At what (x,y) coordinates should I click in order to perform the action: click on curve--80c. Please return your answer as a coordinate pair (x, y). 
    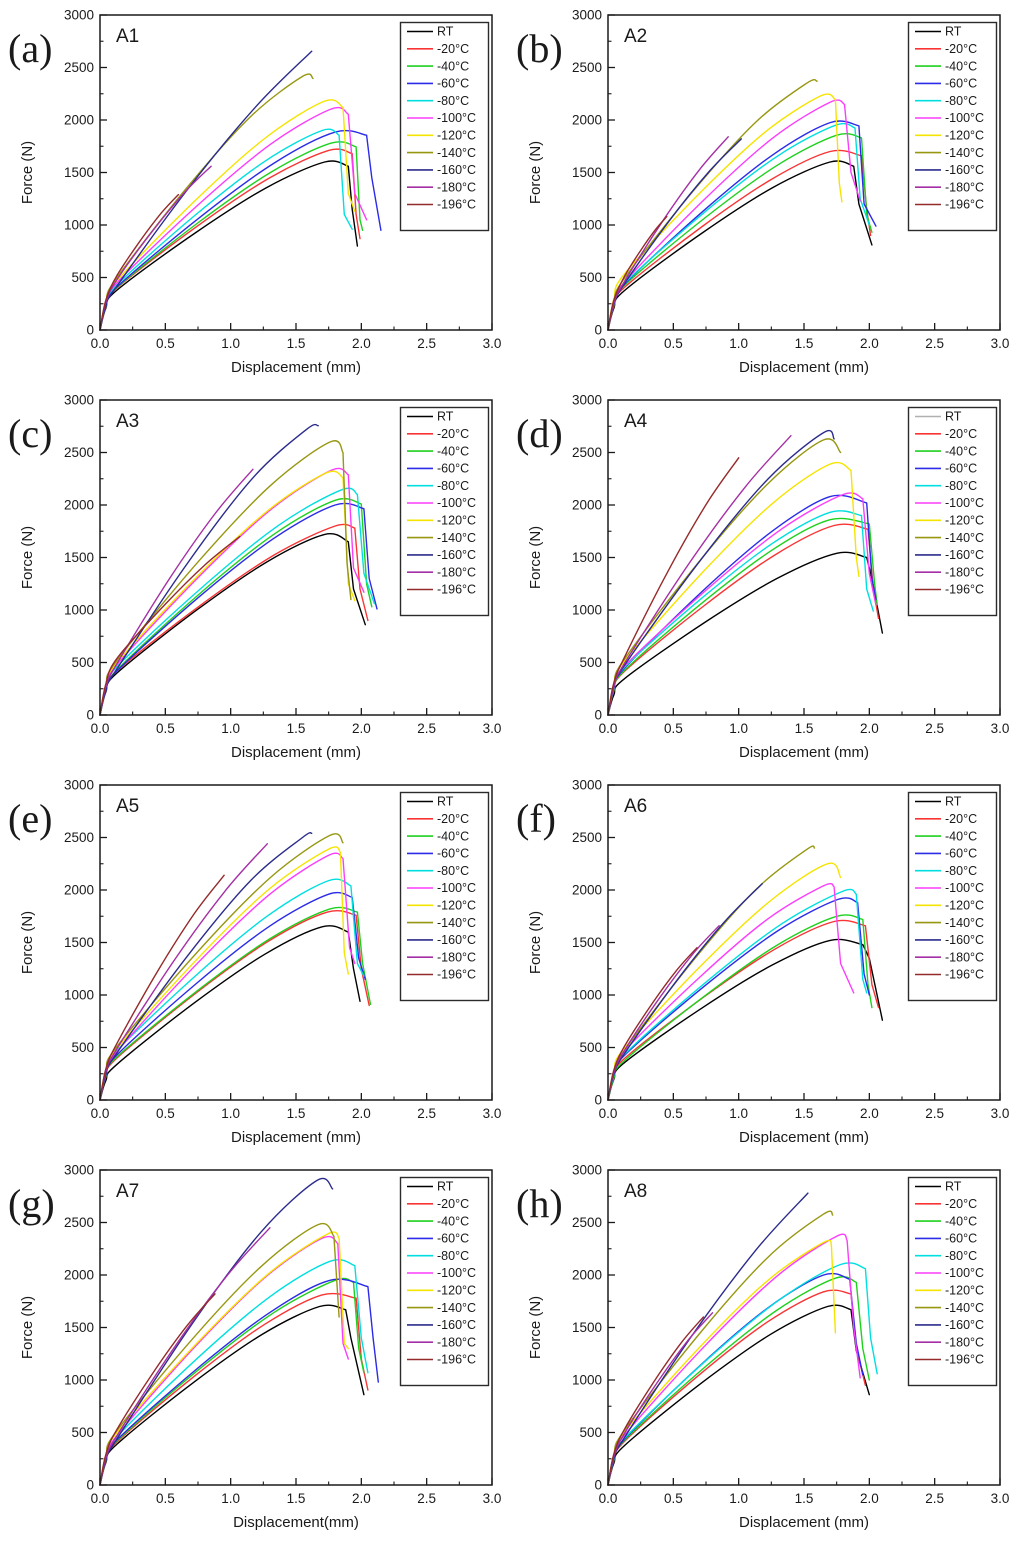
    Looking at the image, I should click on (237, 601).